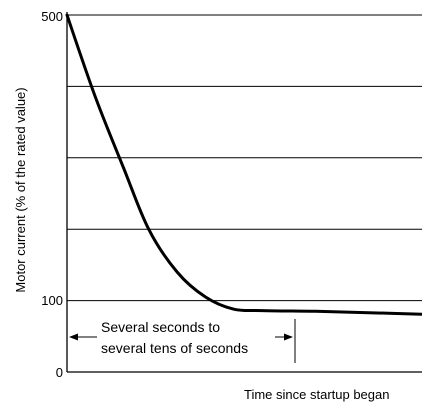 This screenshot has height=403, width=422. Describe the element at coordinates (174, 348) in the screenshot. I see `annotation-line-2: several tens of seconds` at that location.